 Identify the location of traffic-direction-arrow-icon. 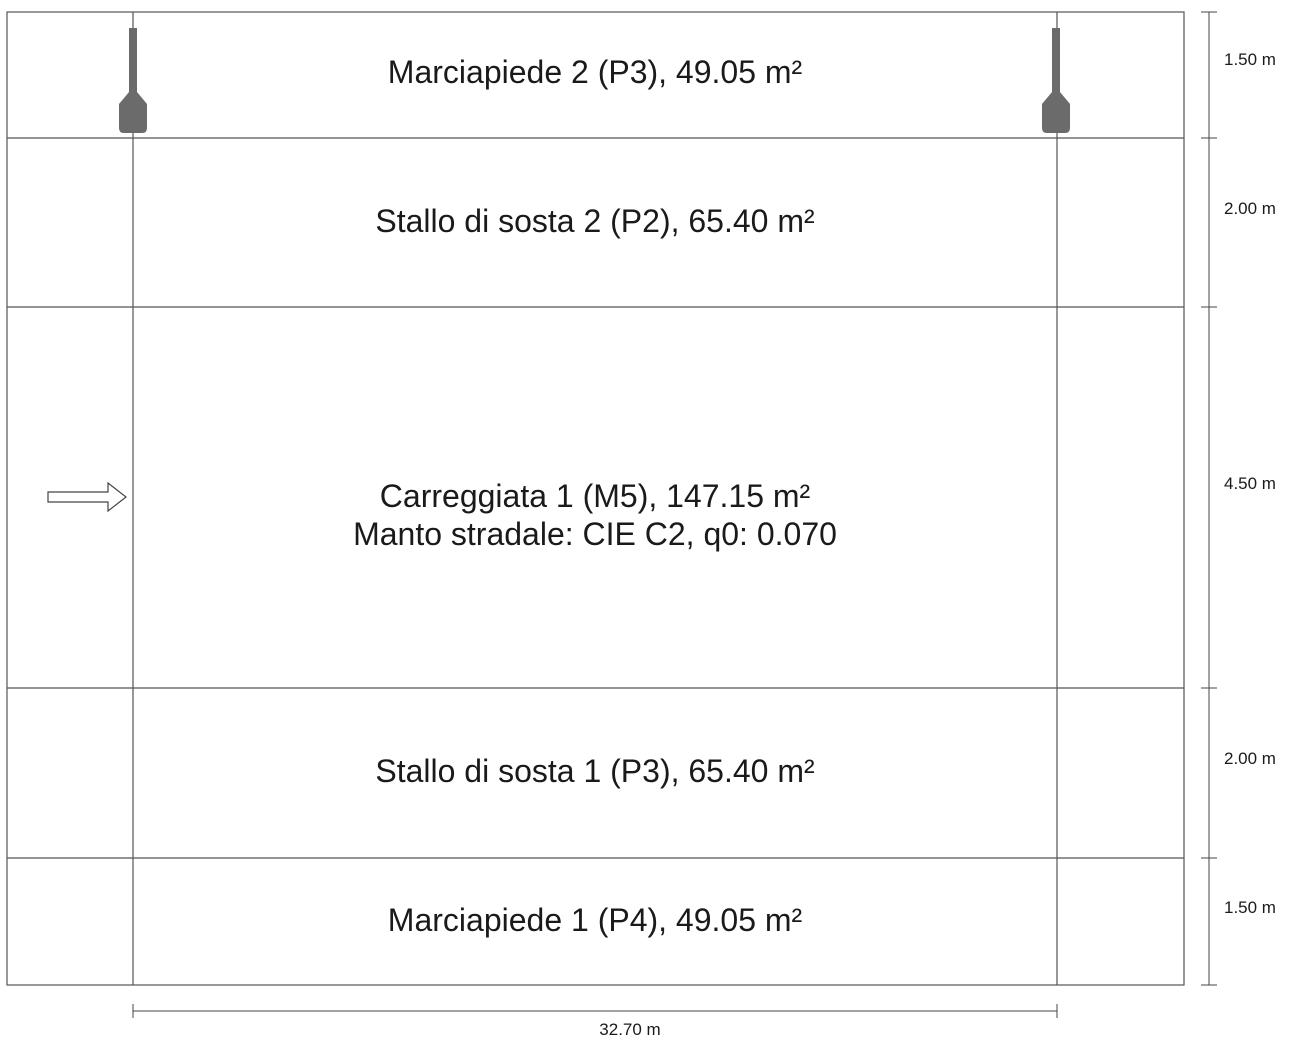
(87, 497).